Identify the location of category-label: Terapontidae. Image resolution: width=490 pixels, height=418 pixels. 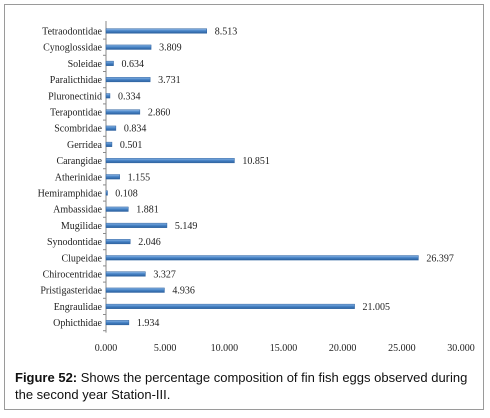
(76, 113).